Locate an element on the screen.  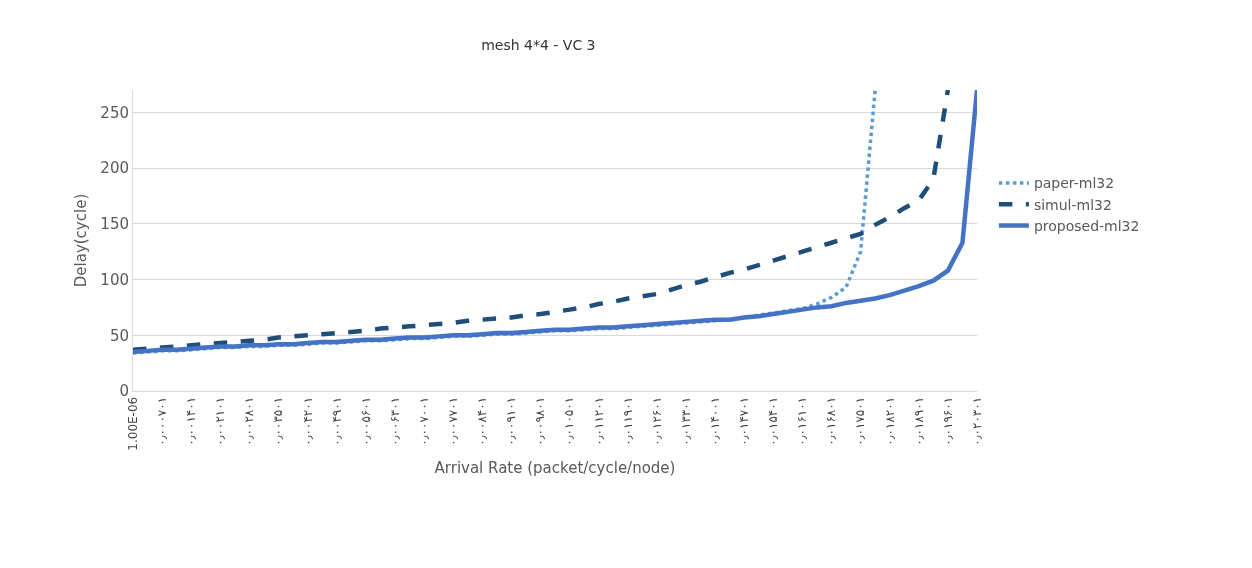
x-tick-label: ۰٫۰۰۹۸۰۱ is located at coordinates (540, 421).